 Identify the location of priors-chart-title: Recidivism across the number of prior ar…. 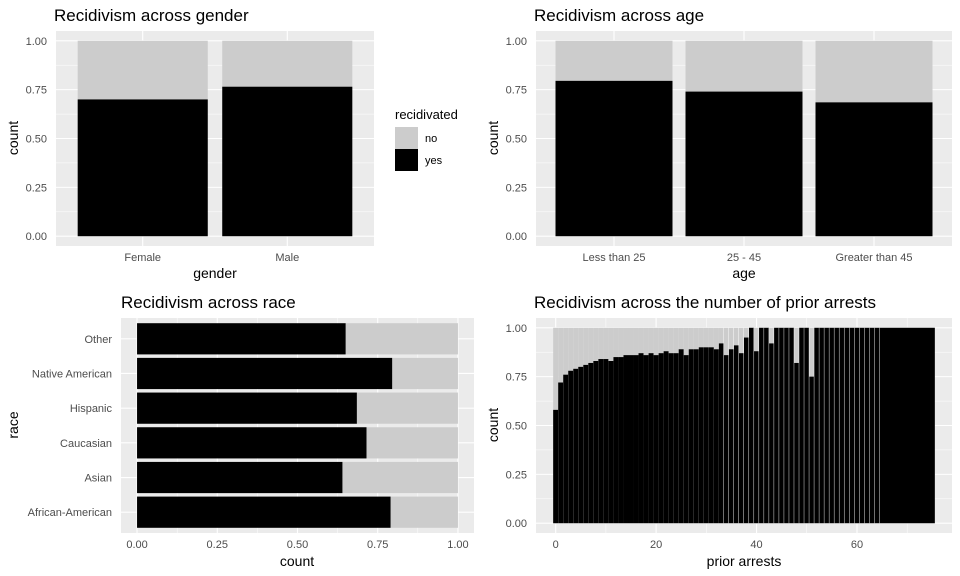
(705, 302).